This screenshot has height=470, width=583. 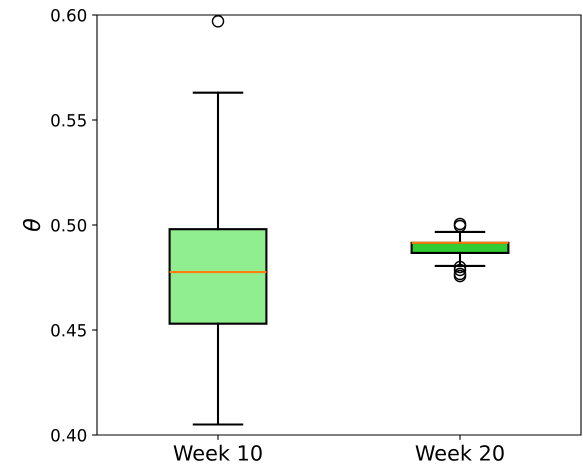 I want to click on y-tick-label: 0.45, so click(x=68, y=330).